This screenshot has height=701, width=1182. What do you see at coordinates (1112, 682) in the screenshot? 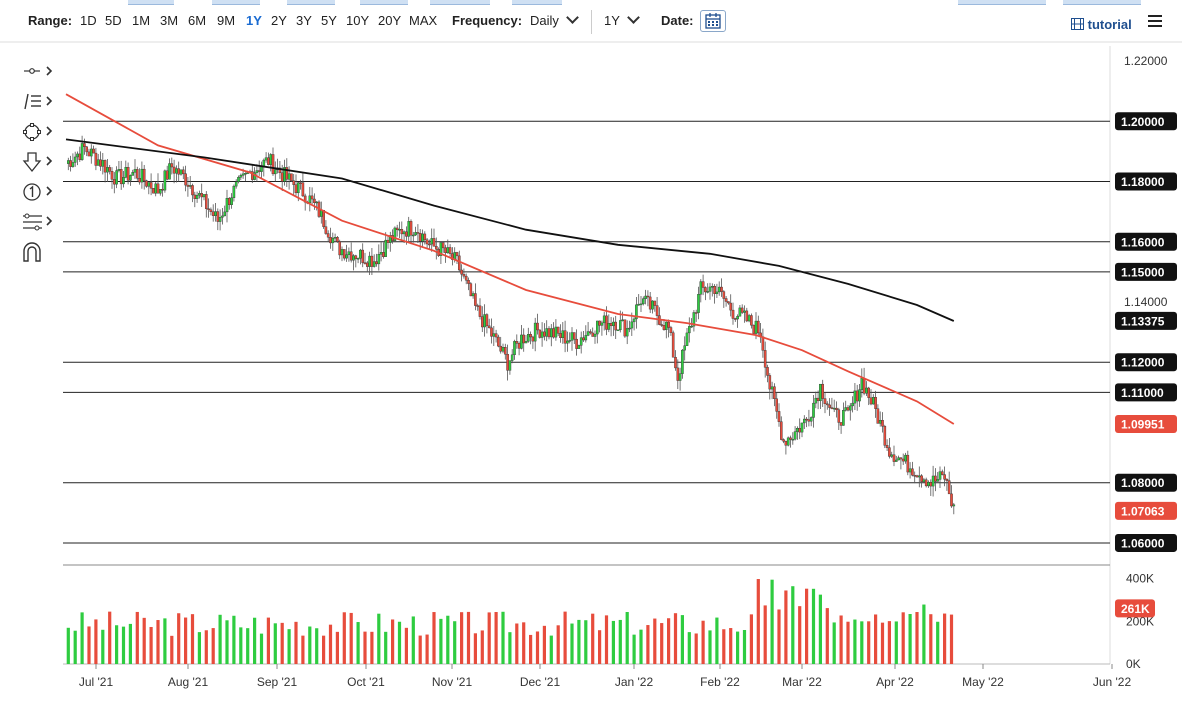
I see `x-tick-label: Jun '22` at bounding box center [1112, 682].